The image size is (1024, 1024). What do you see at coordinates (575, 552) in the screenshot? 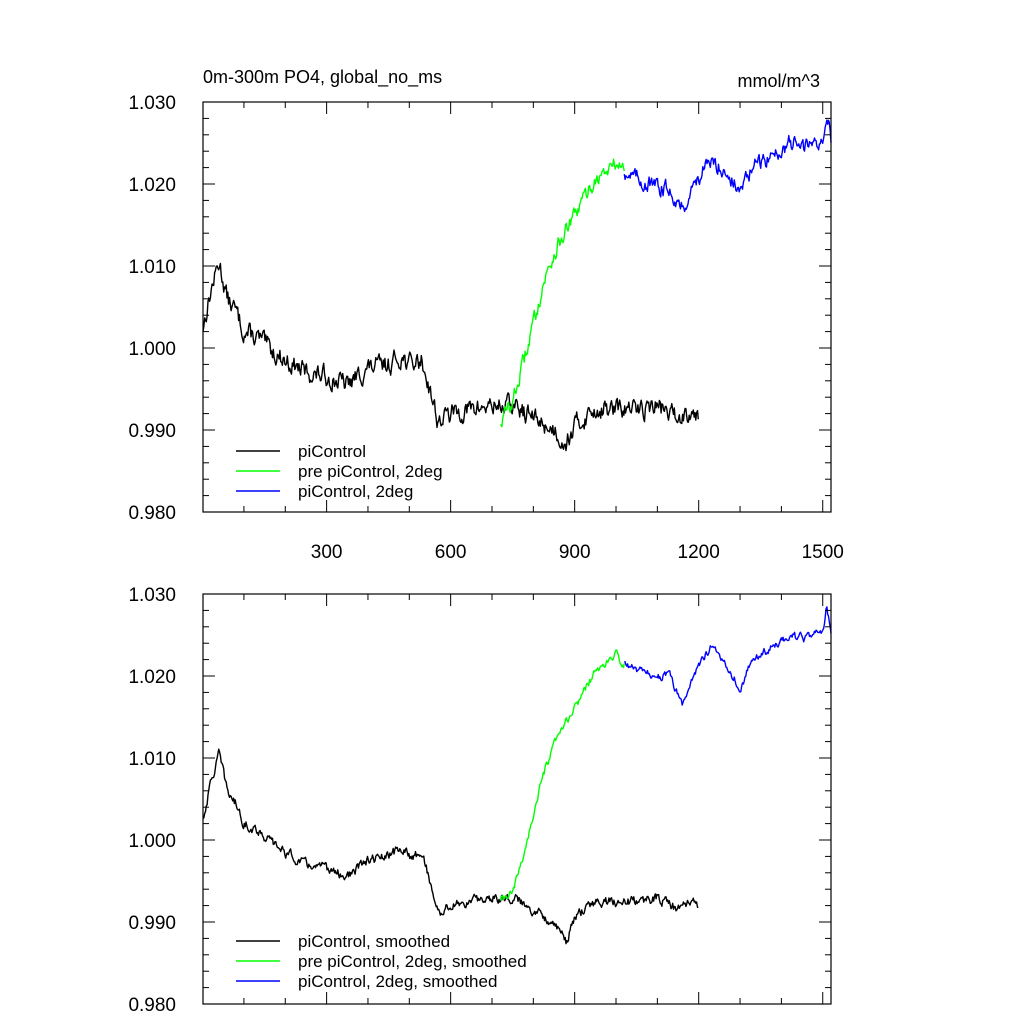
I see `x-tick-label: 900` at bounding box center [575, 552].